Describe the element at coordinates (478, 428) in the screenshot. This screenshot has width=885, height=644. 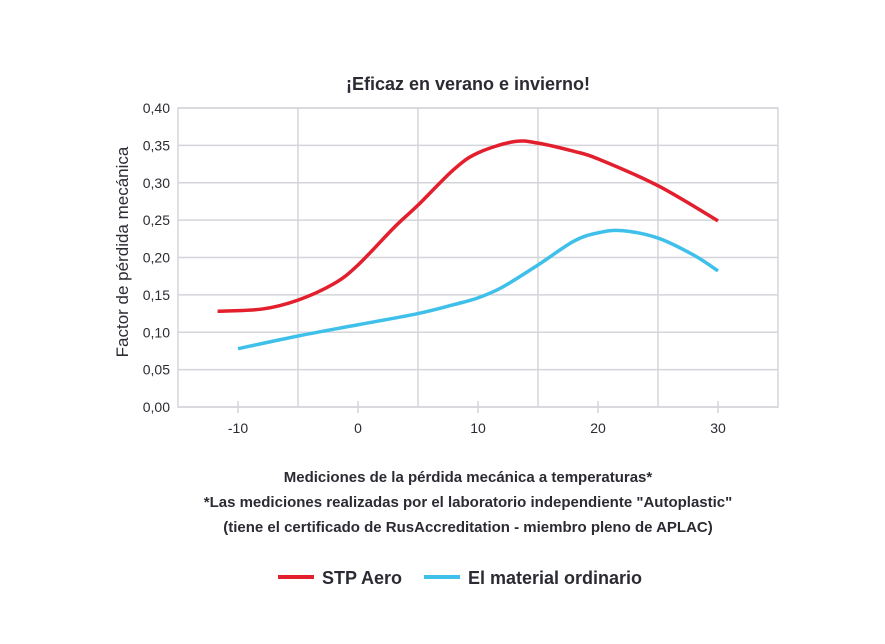
I see `x-tick-label: 10` at that location.